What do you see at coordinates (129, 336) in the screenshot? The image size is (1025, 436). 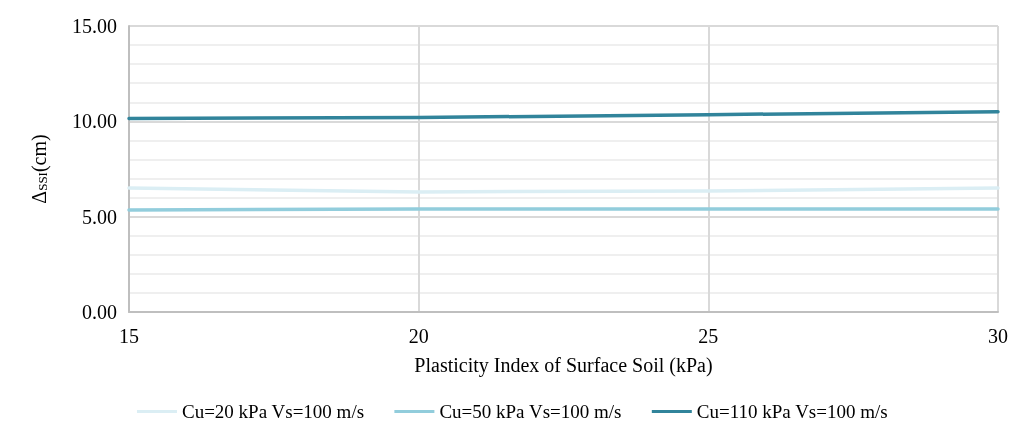 I see `x-tick-label: 15` at bounding box center [129, 336].